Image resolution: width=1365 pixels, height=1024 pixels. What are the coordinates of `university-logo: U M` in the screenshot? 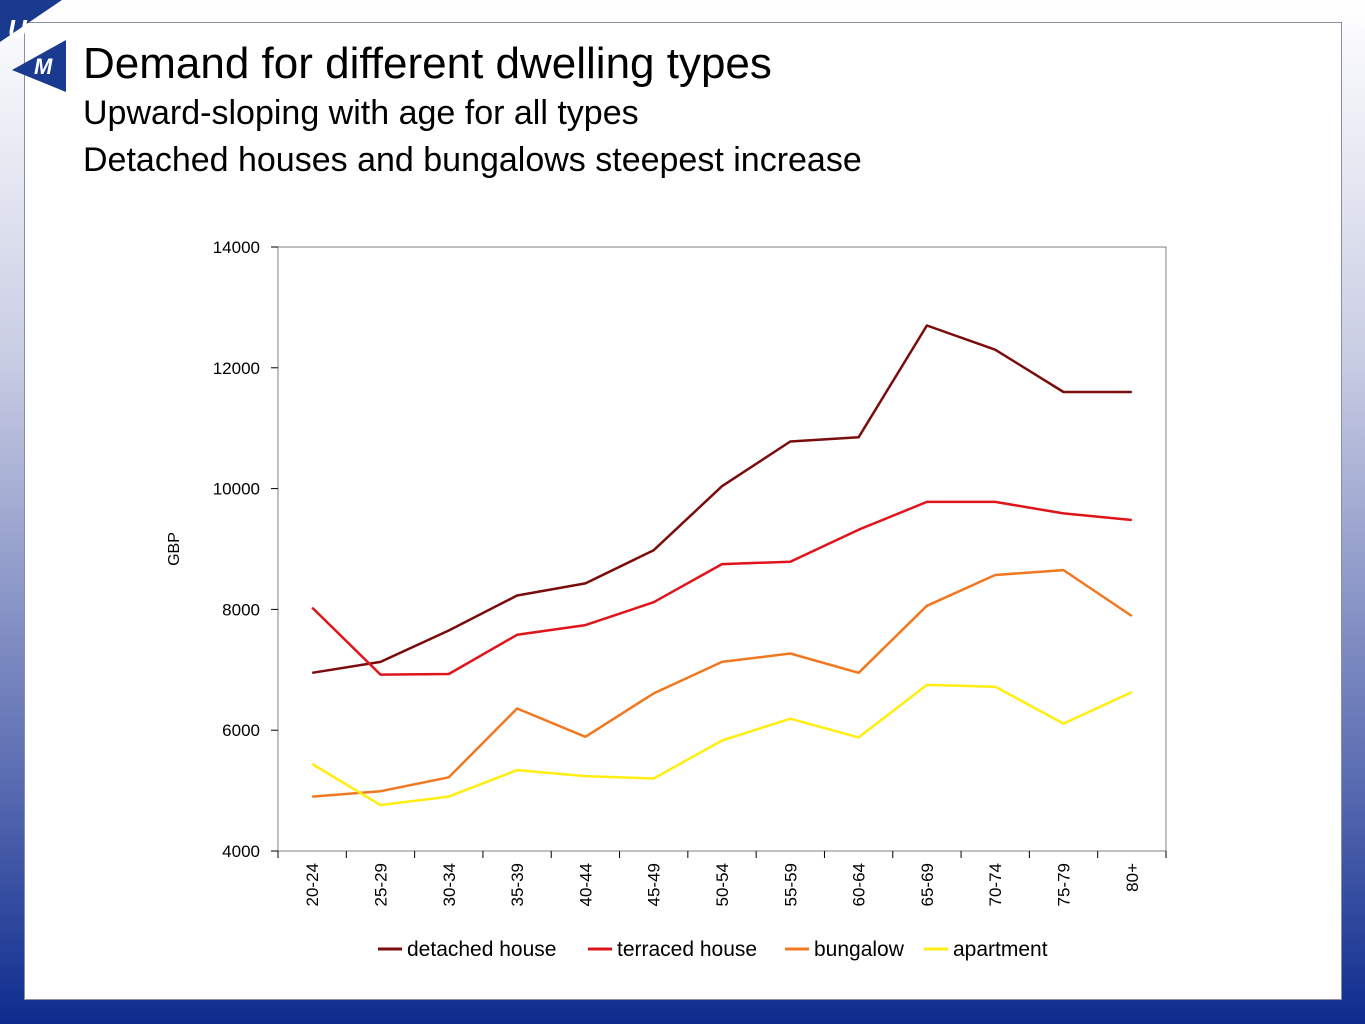 It's located at (33, 46).